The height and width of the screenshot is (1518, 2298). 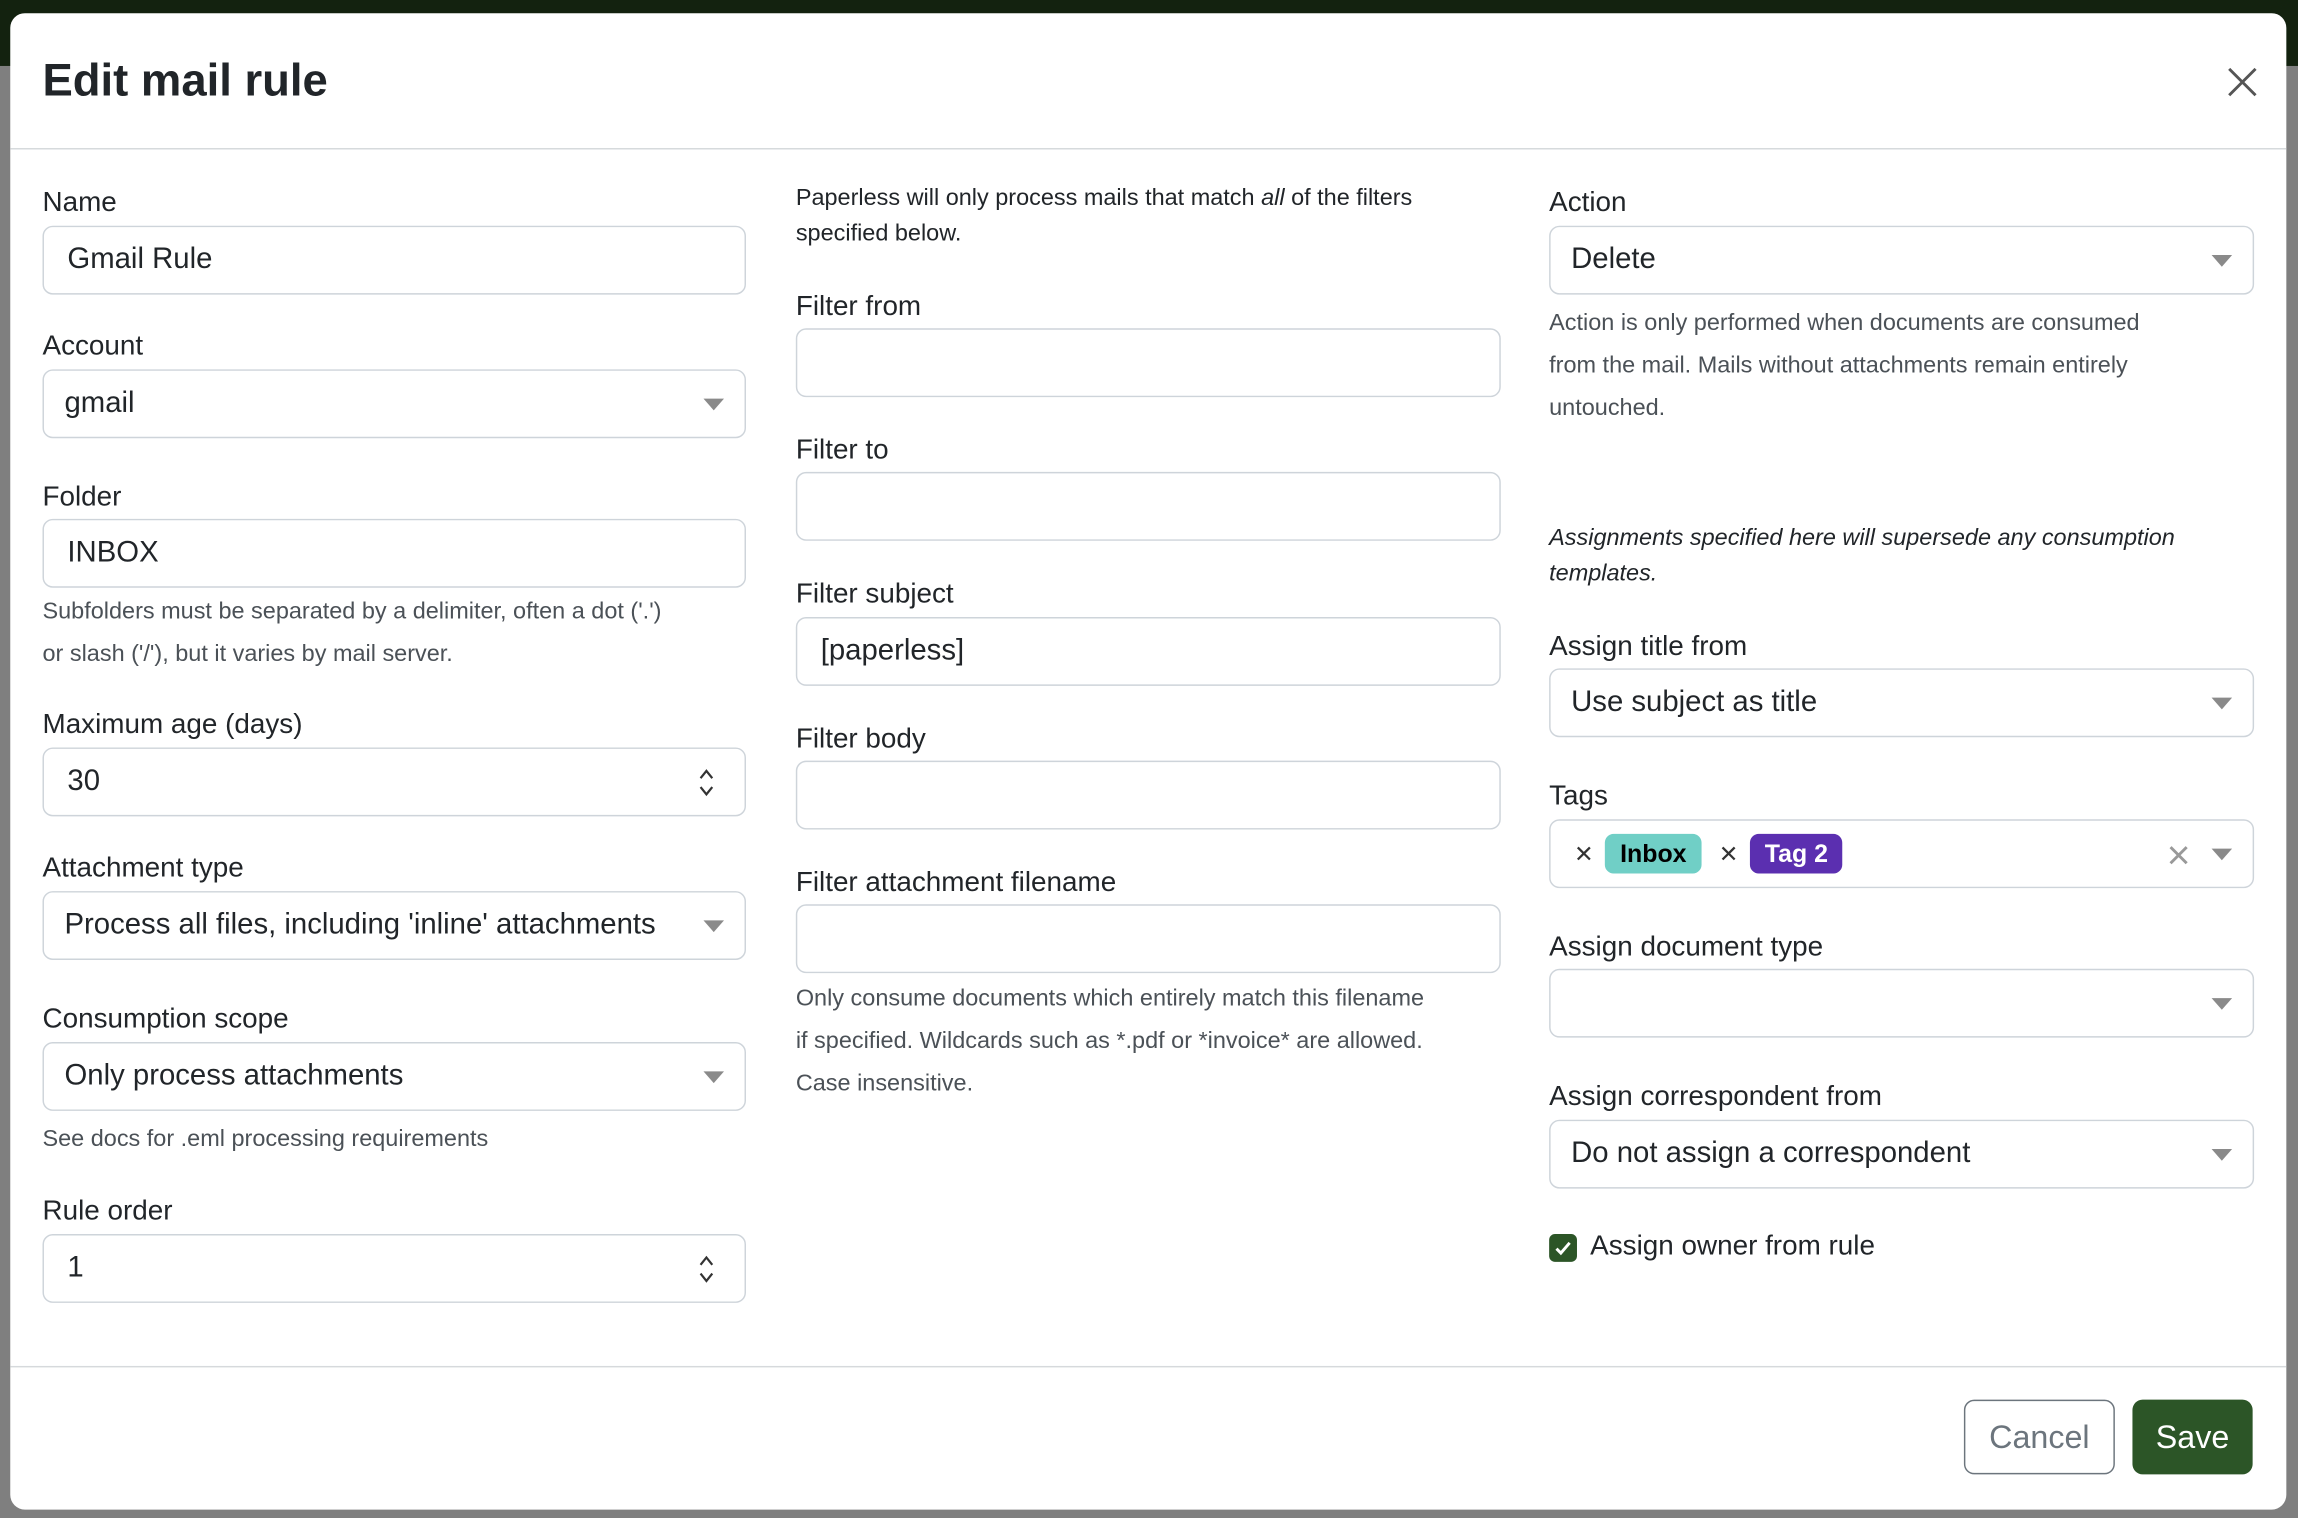 What do you see at coordinates (394, 1268) in the screenshot?
I see `rule-order-input: 1` at bounding box center [394, 1268].